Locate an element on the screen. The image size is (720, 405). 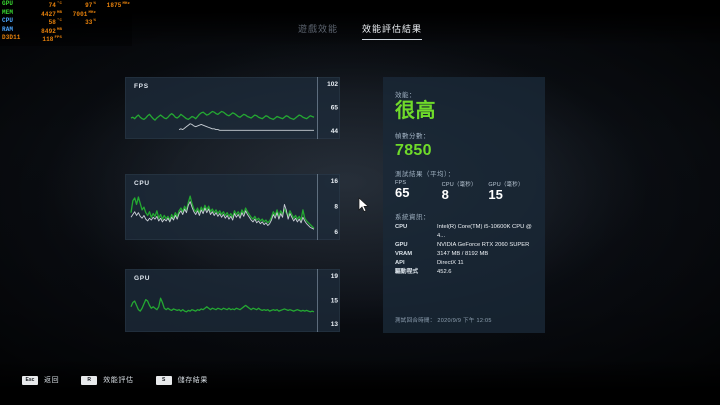
graph-plot-cpu is located at coordinates (221, 207).